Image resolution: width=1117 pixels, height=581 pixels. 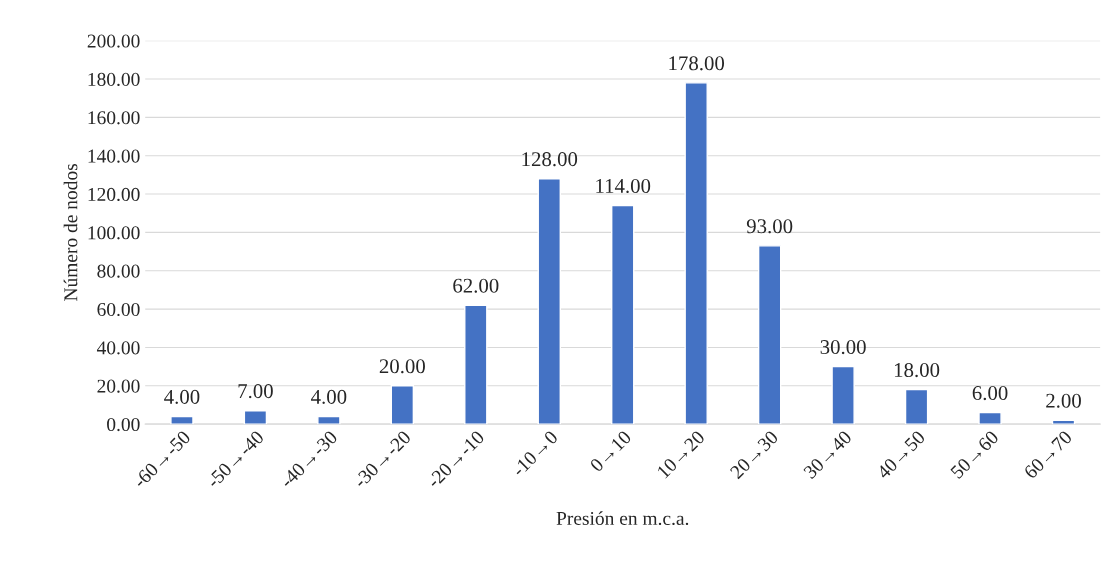 What do you see at coordinates (476, 285) in the screenshot?
I see `data-label: 62.00` at bounding box center [476, 285].